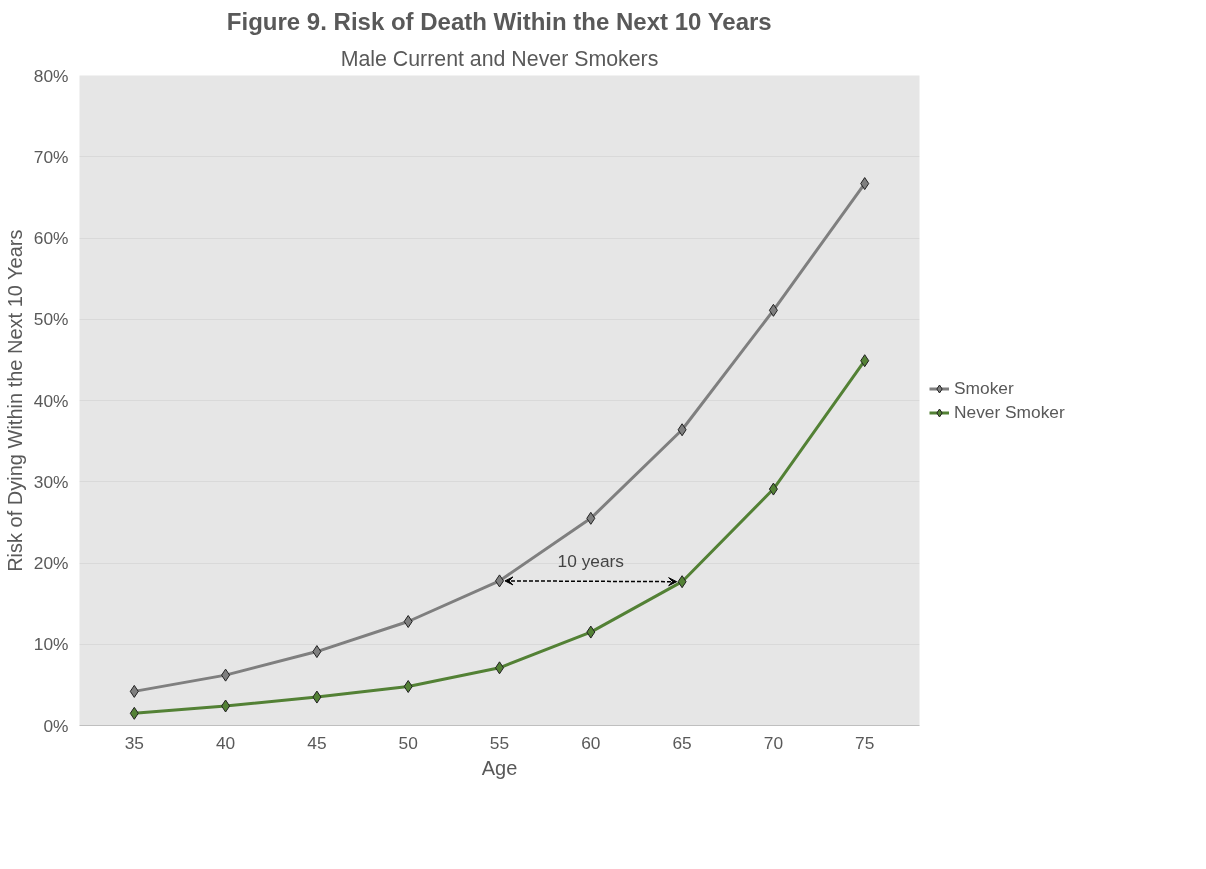 The image size is (1206, 869). What do you see at coordinates (1009, 412) in the screenshot?
I see `legend-label: Never Smoker` at bounding box center [1009, 412].